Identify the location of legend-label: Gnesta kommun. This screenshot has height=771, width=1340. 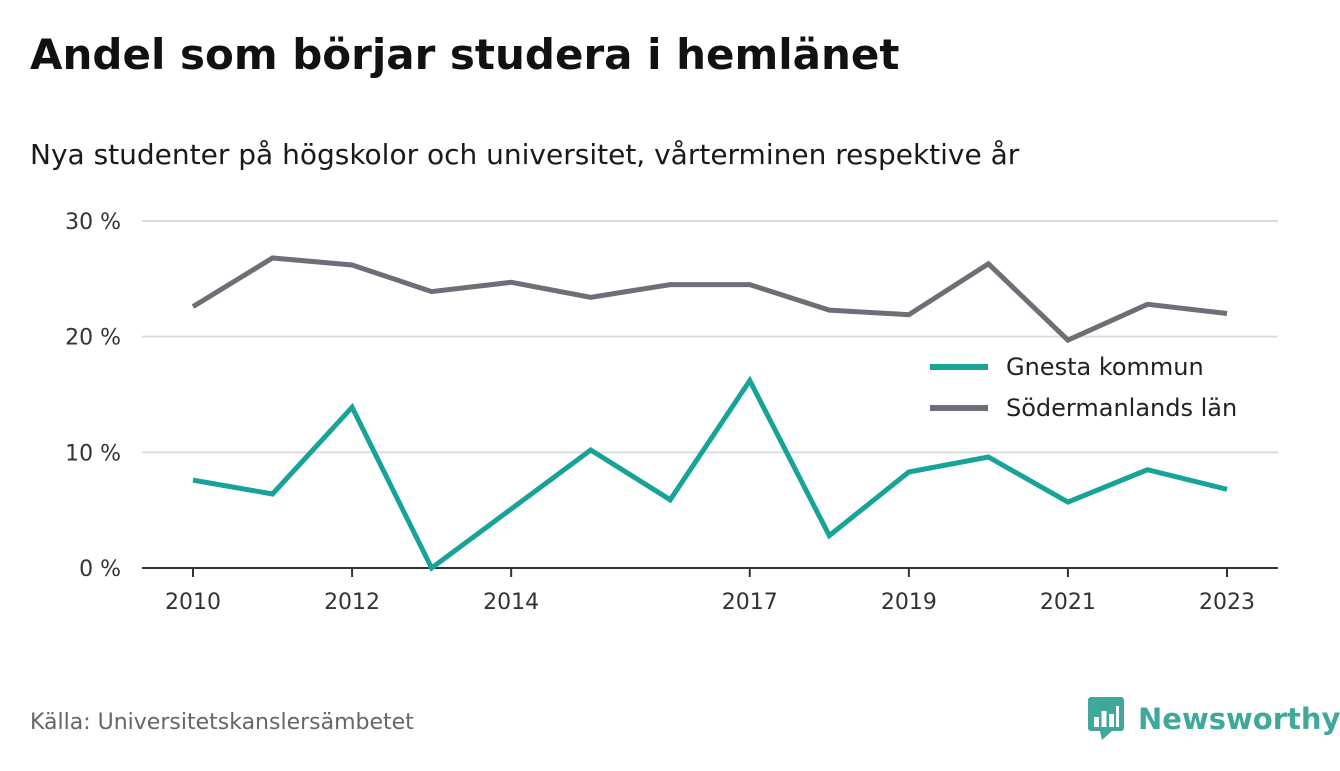
(1105, 367).